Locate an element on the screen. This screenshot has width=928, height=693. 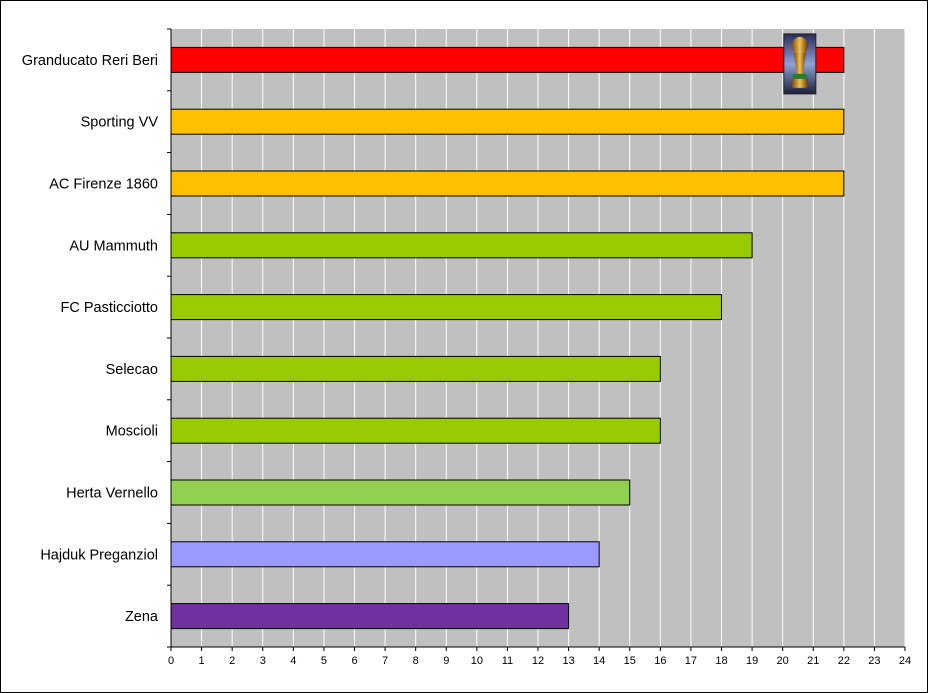
x-tick-label-15: 15 is located at coordinates (630, 661).